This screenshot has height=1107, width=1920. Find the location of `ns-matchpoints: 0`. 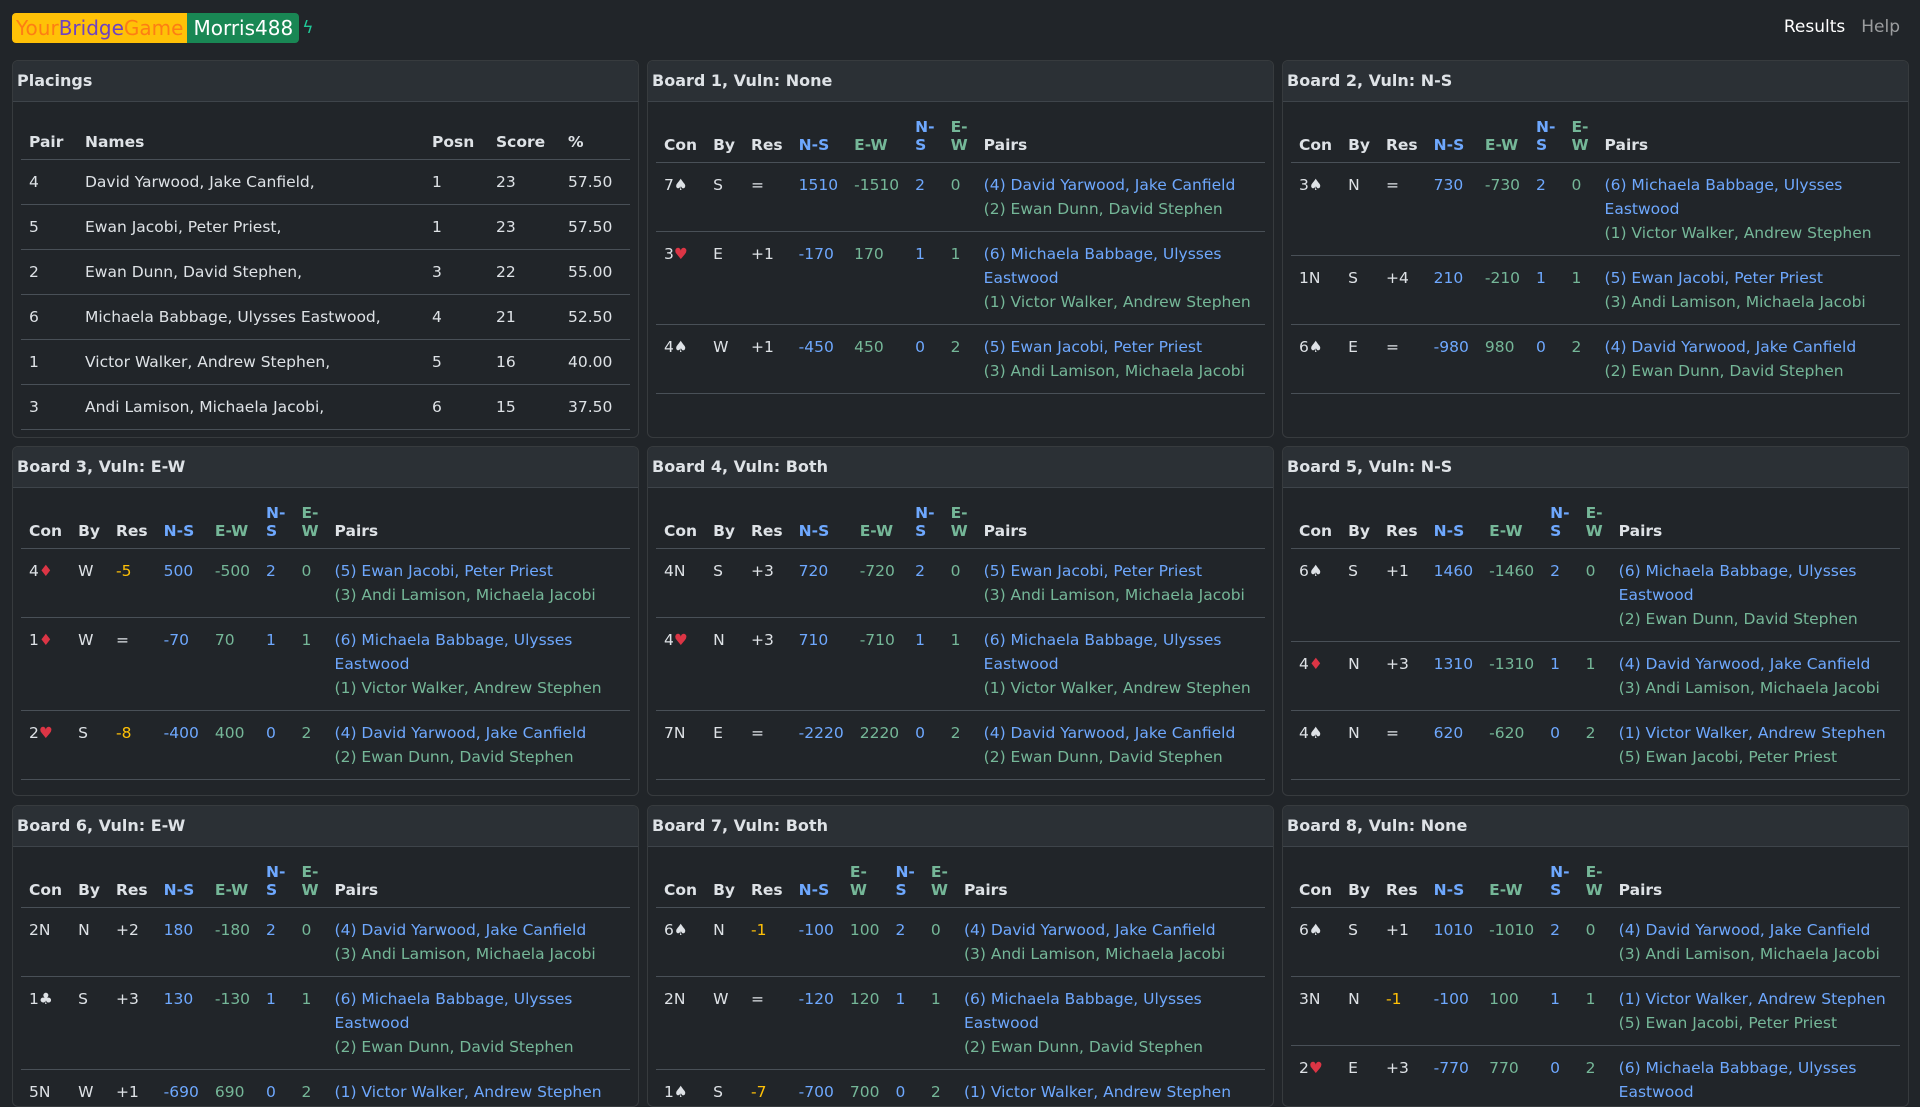

ns-matchpoints: 0 is located at coordinates (275, 745).